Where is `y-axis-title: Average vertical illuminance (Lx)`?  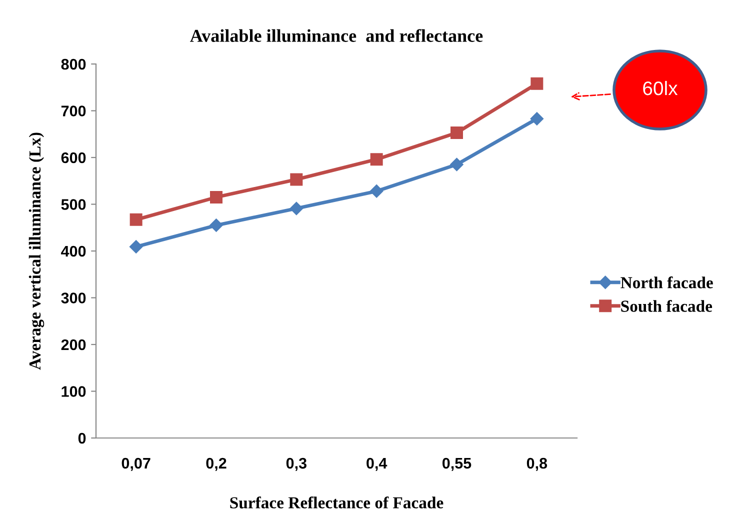 y-axis-title: Average vertical illuminance (Lx) is located at coordinates (36, 251).